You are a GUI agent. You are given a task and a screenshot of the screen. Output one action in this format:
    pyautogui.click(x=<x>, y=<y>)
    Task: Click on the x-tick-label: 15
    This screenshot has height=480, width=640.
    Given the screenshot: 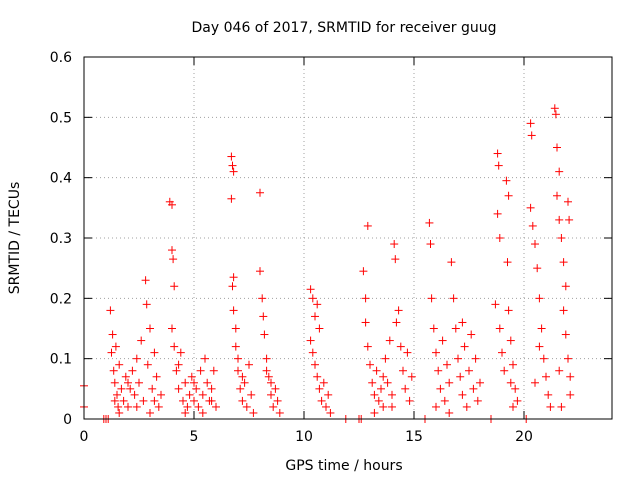 What is the action you would take?
    pyautogui.click(x=414, y=437)
    